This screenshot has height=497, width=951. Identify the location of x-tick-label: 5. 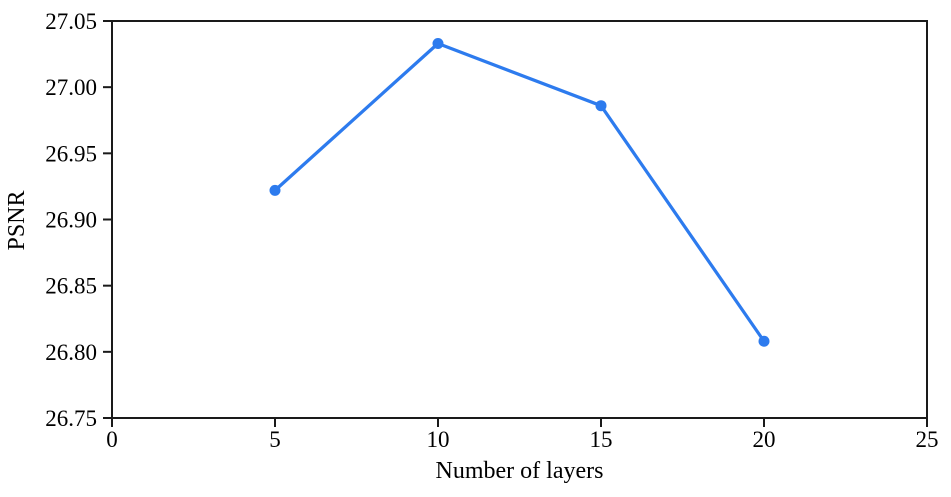
(275, 439).